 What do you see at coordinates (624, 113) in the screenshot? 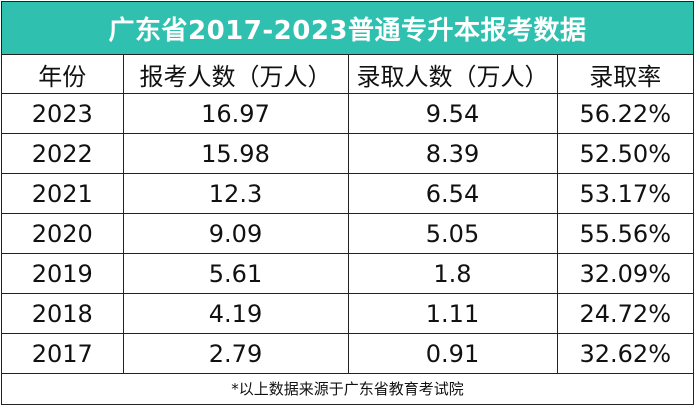
I see `cell-admission-rate: 56.22%` at bounding box center [624, 113].